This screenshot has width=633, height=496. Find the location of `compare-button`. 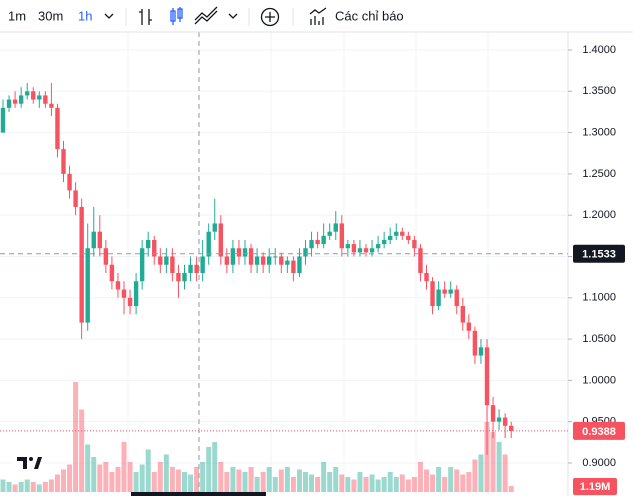

compare-button is located at coordinates (270, 17).